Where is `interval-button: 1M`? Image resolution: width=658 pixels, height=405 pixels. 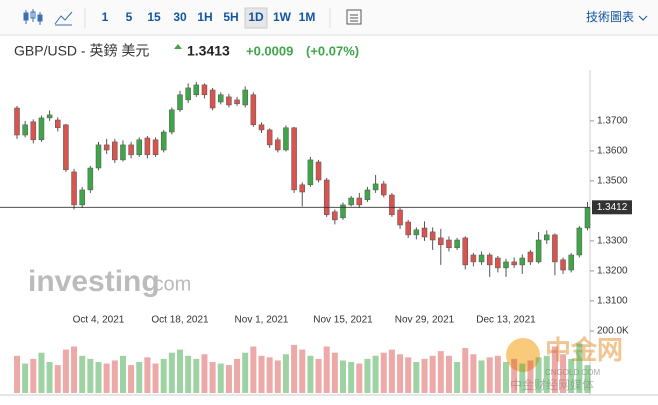
interval-button: 1M is located at coordinates (307, 17).